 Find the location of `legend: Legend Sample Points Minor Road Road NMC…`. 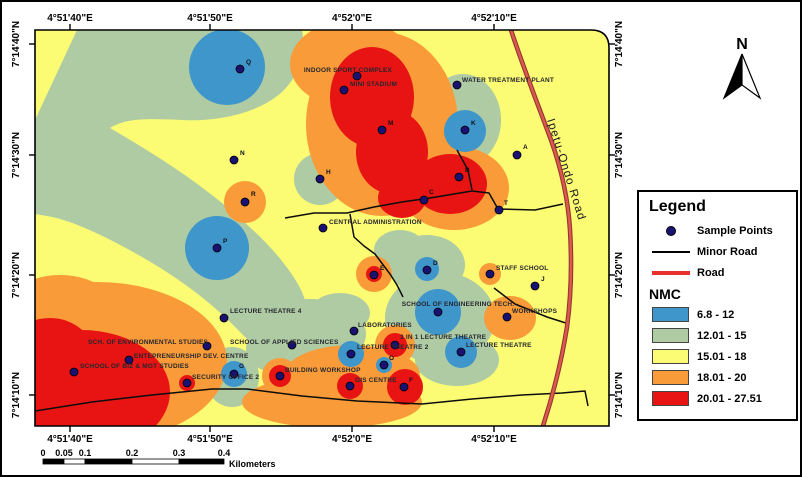

legend: Legend Sample Points Minor Road Road NMC… is located at coordinates (717, 305).